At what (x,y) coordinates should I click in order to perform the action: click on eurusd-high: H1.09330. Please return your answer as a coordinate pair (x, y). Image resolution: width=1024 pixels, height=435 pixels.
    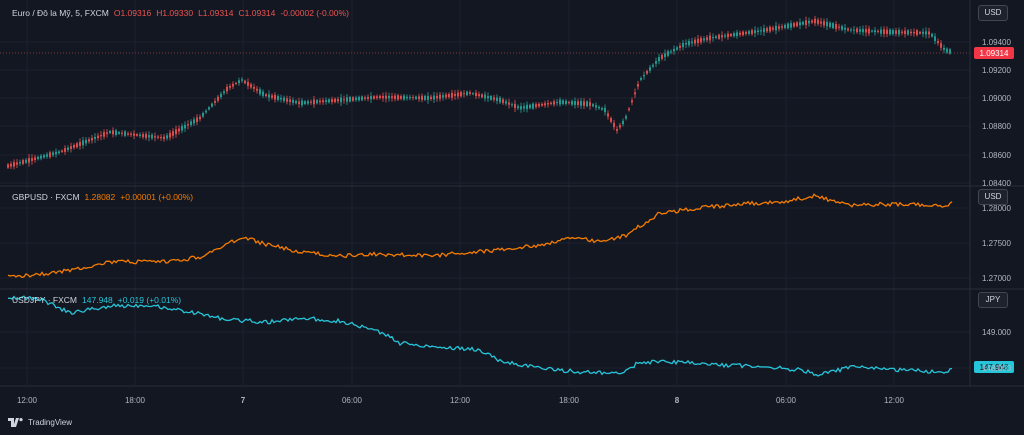
    Looking at the image, I should click on (175, 13).